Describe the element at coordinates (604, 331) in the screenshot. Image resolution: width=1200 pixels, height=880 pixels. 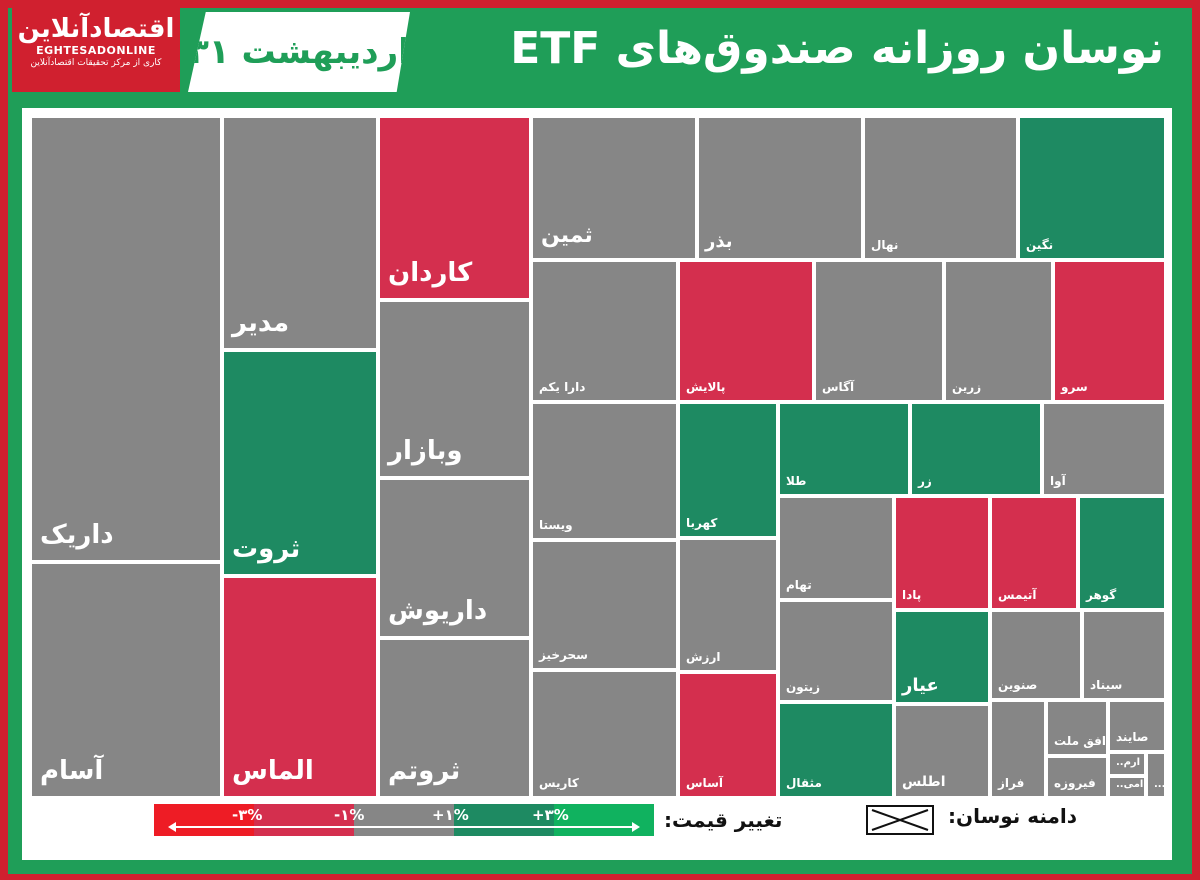
I see `treemap-tile: دارا یکم` at that location.